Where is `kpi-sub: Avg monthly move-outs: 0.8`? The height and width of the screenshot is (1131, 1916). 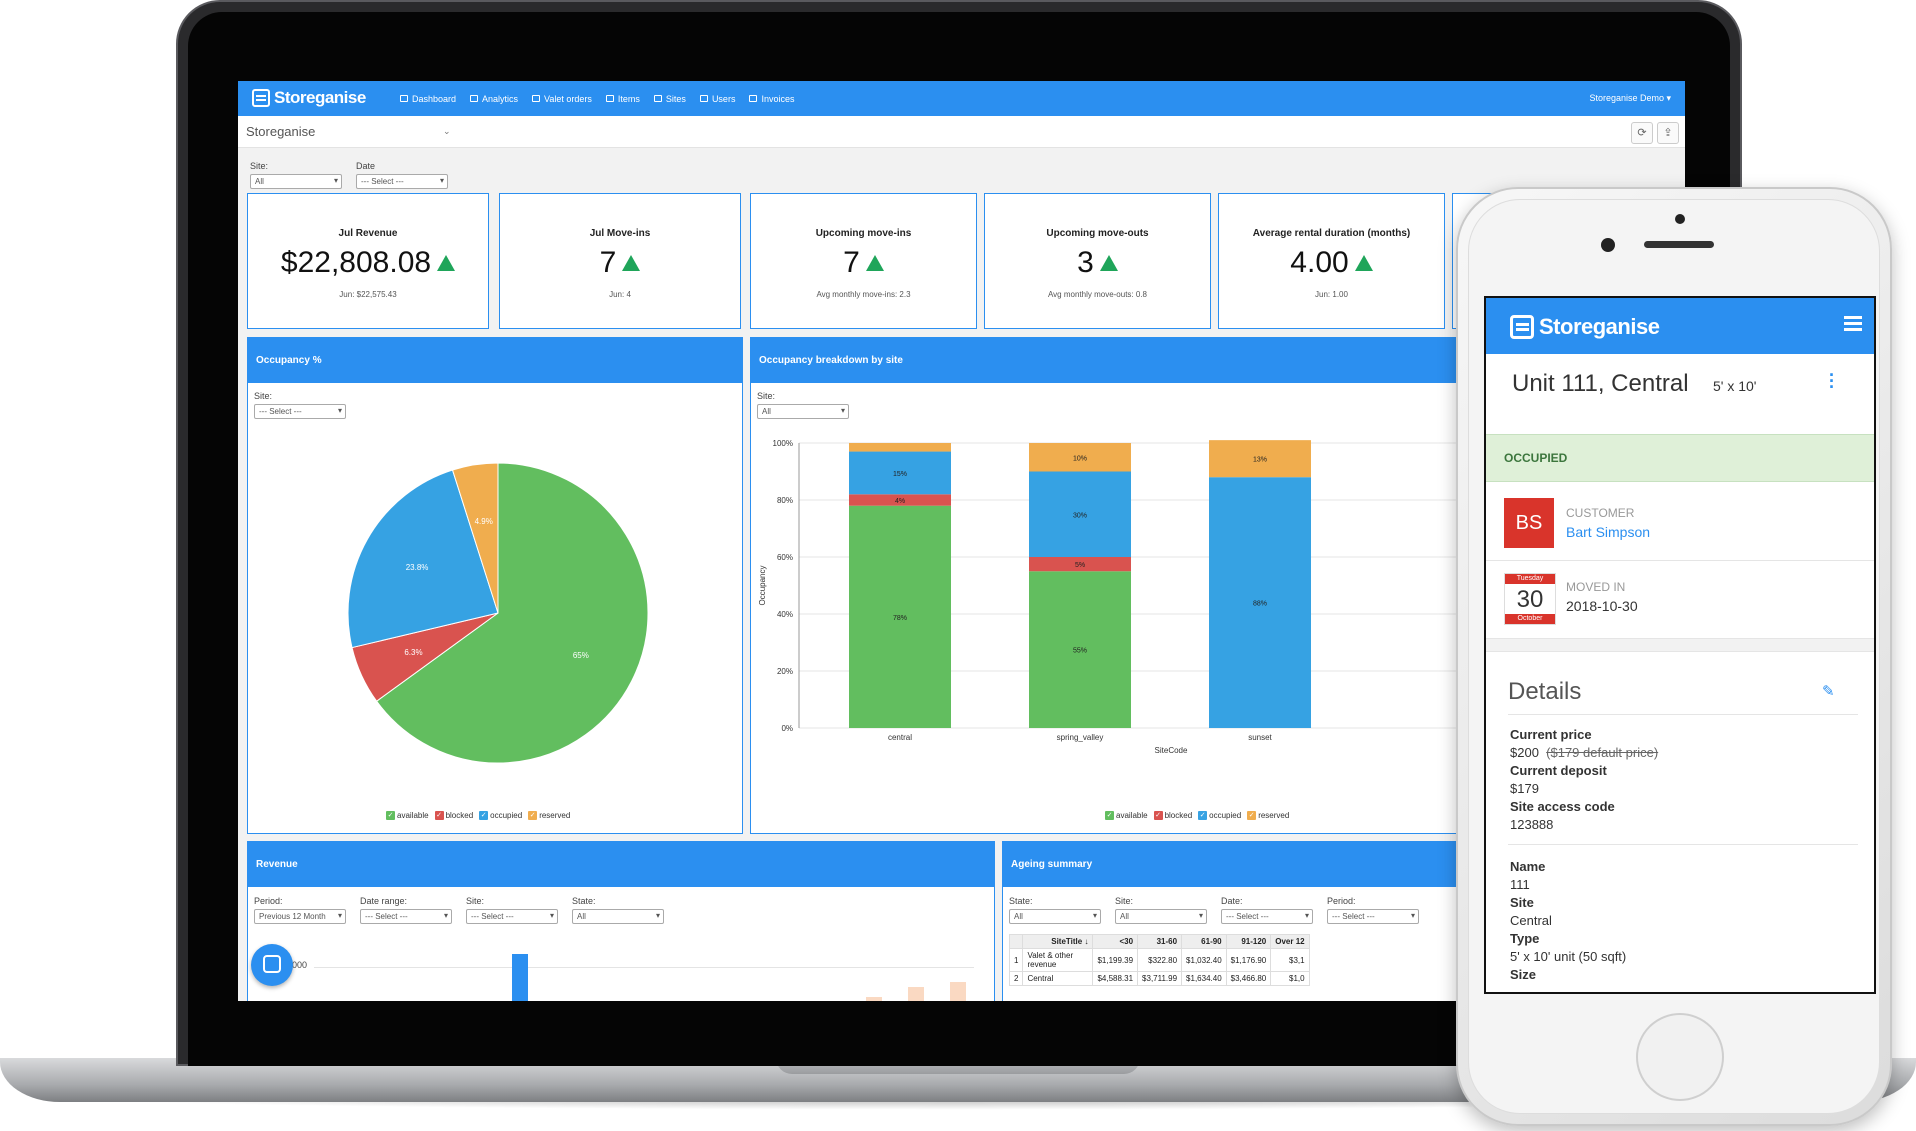
kpi-sub: Avg monthly move-outs: 0.8 is located at coordinates (1097, 294).